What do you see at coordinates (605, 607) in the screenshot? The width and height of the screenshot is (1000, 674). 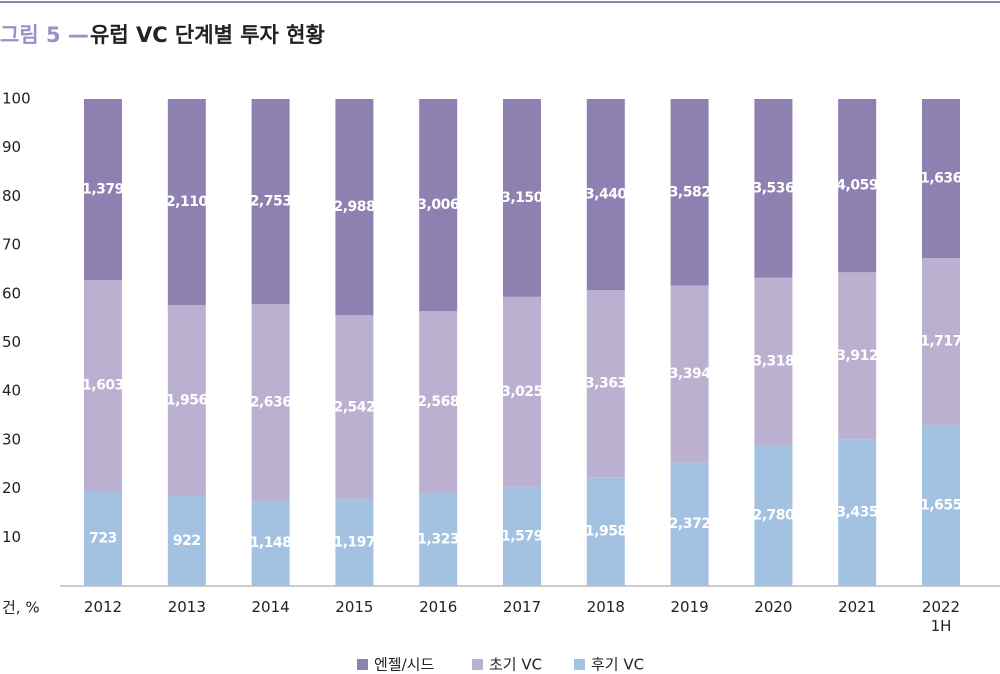 I see `x-tick-label: 2018` at bounding box center [605, 607].